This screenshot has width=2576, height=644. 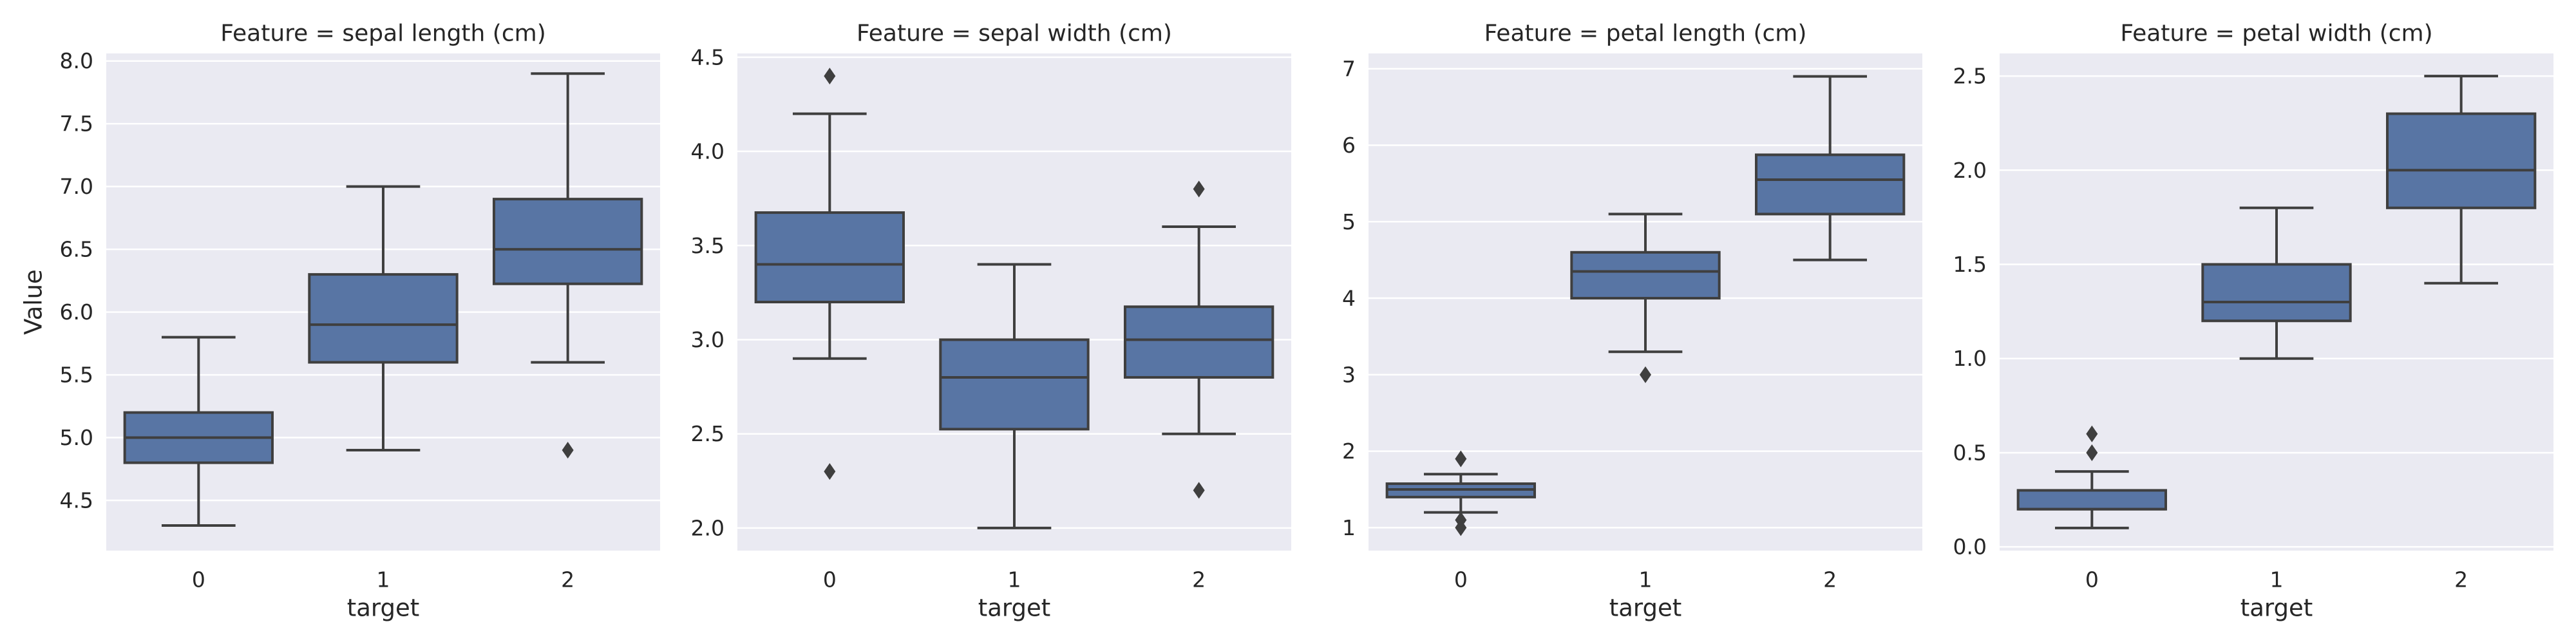 I want to click on y-axis-label: Value, so click(x=34, y=302).